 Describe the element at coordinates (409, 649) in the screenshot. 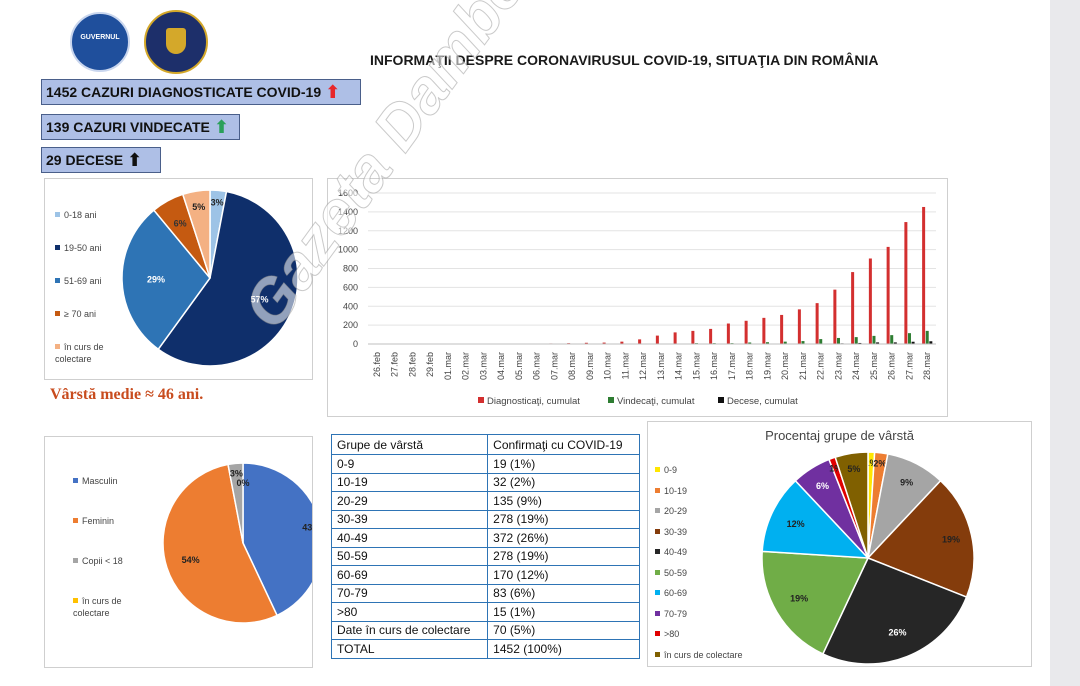

I see `table-cell: TOTAL` at that location.